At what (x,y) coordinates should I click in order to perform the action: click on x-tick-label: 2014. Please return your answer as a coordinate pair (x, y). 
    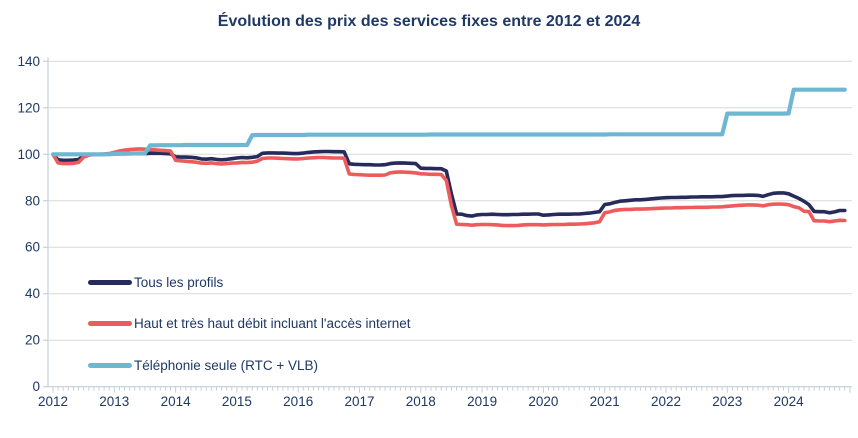
    Looking at the image, I should click on (176, 401).